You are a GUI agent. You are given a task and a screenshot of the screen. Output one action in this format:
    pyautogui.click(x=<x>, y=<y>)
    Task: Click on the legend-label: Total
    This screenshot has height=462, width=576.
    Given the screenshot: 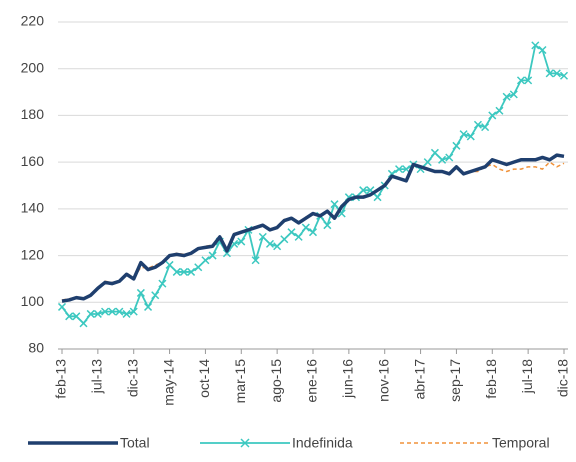 What is the action you would take?
    pyautogui.click(x=135, y=443)
    